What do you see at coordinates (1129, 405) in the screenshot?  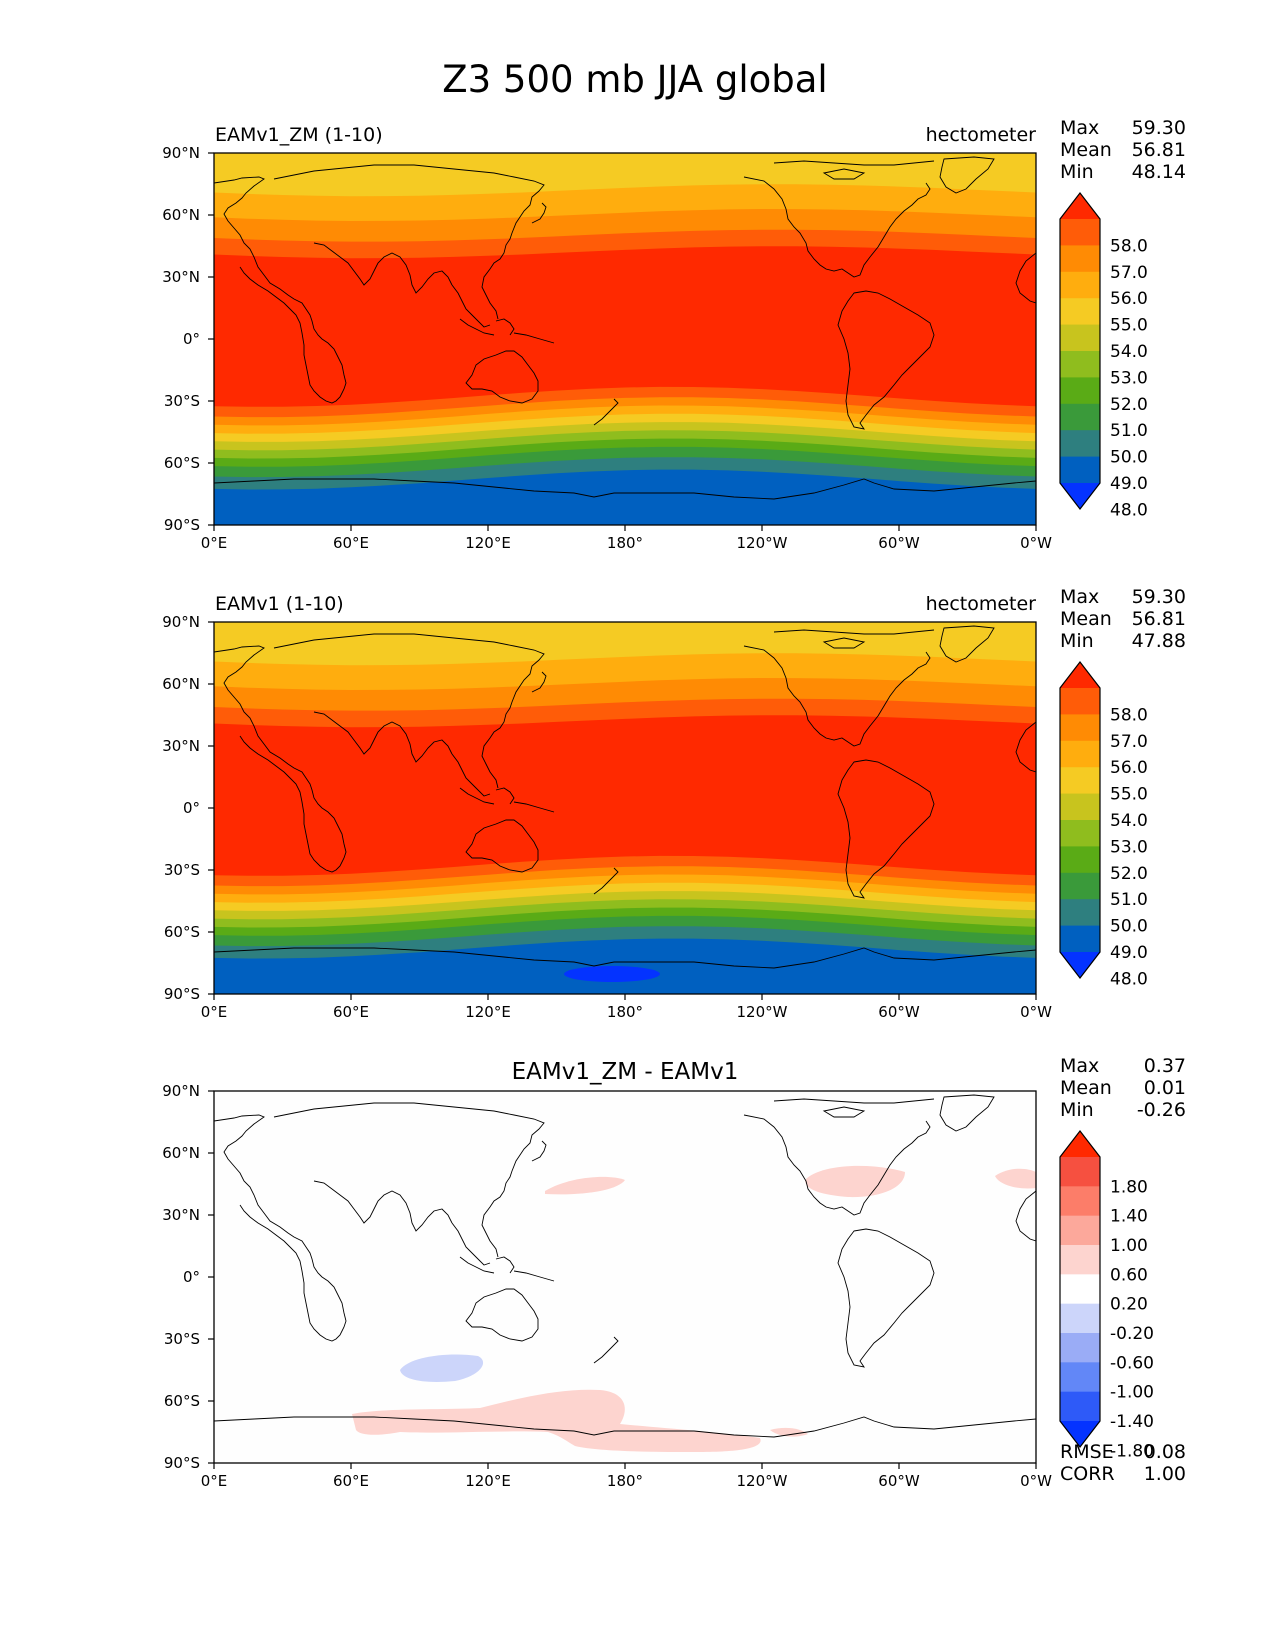 I see `colorbar-label: 52.0` at bounding box center [1129, 405].